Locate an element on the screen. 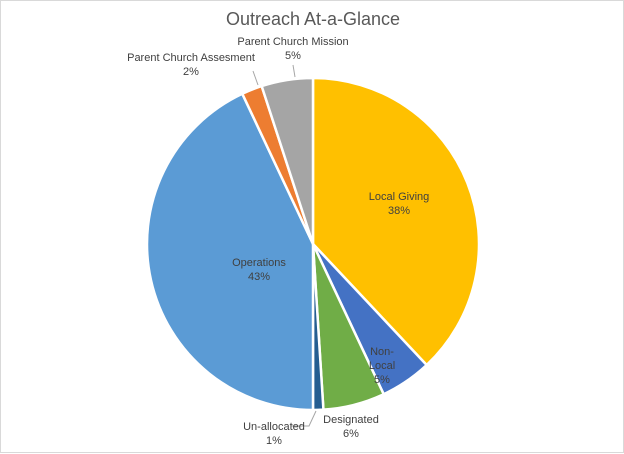 This screenshot has height=454, width=624. slice-label-non-local: Non- Local 5% is located at coordinates (382, 366).